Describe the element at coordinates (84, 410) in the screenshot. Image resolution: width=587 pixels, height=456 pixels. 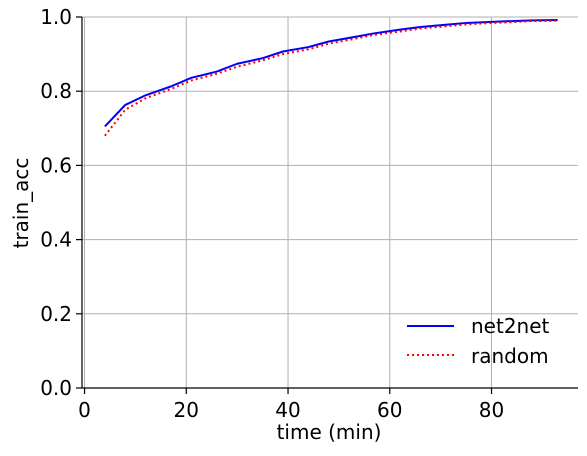
I see `x-tick-label-0: 0` at that location.